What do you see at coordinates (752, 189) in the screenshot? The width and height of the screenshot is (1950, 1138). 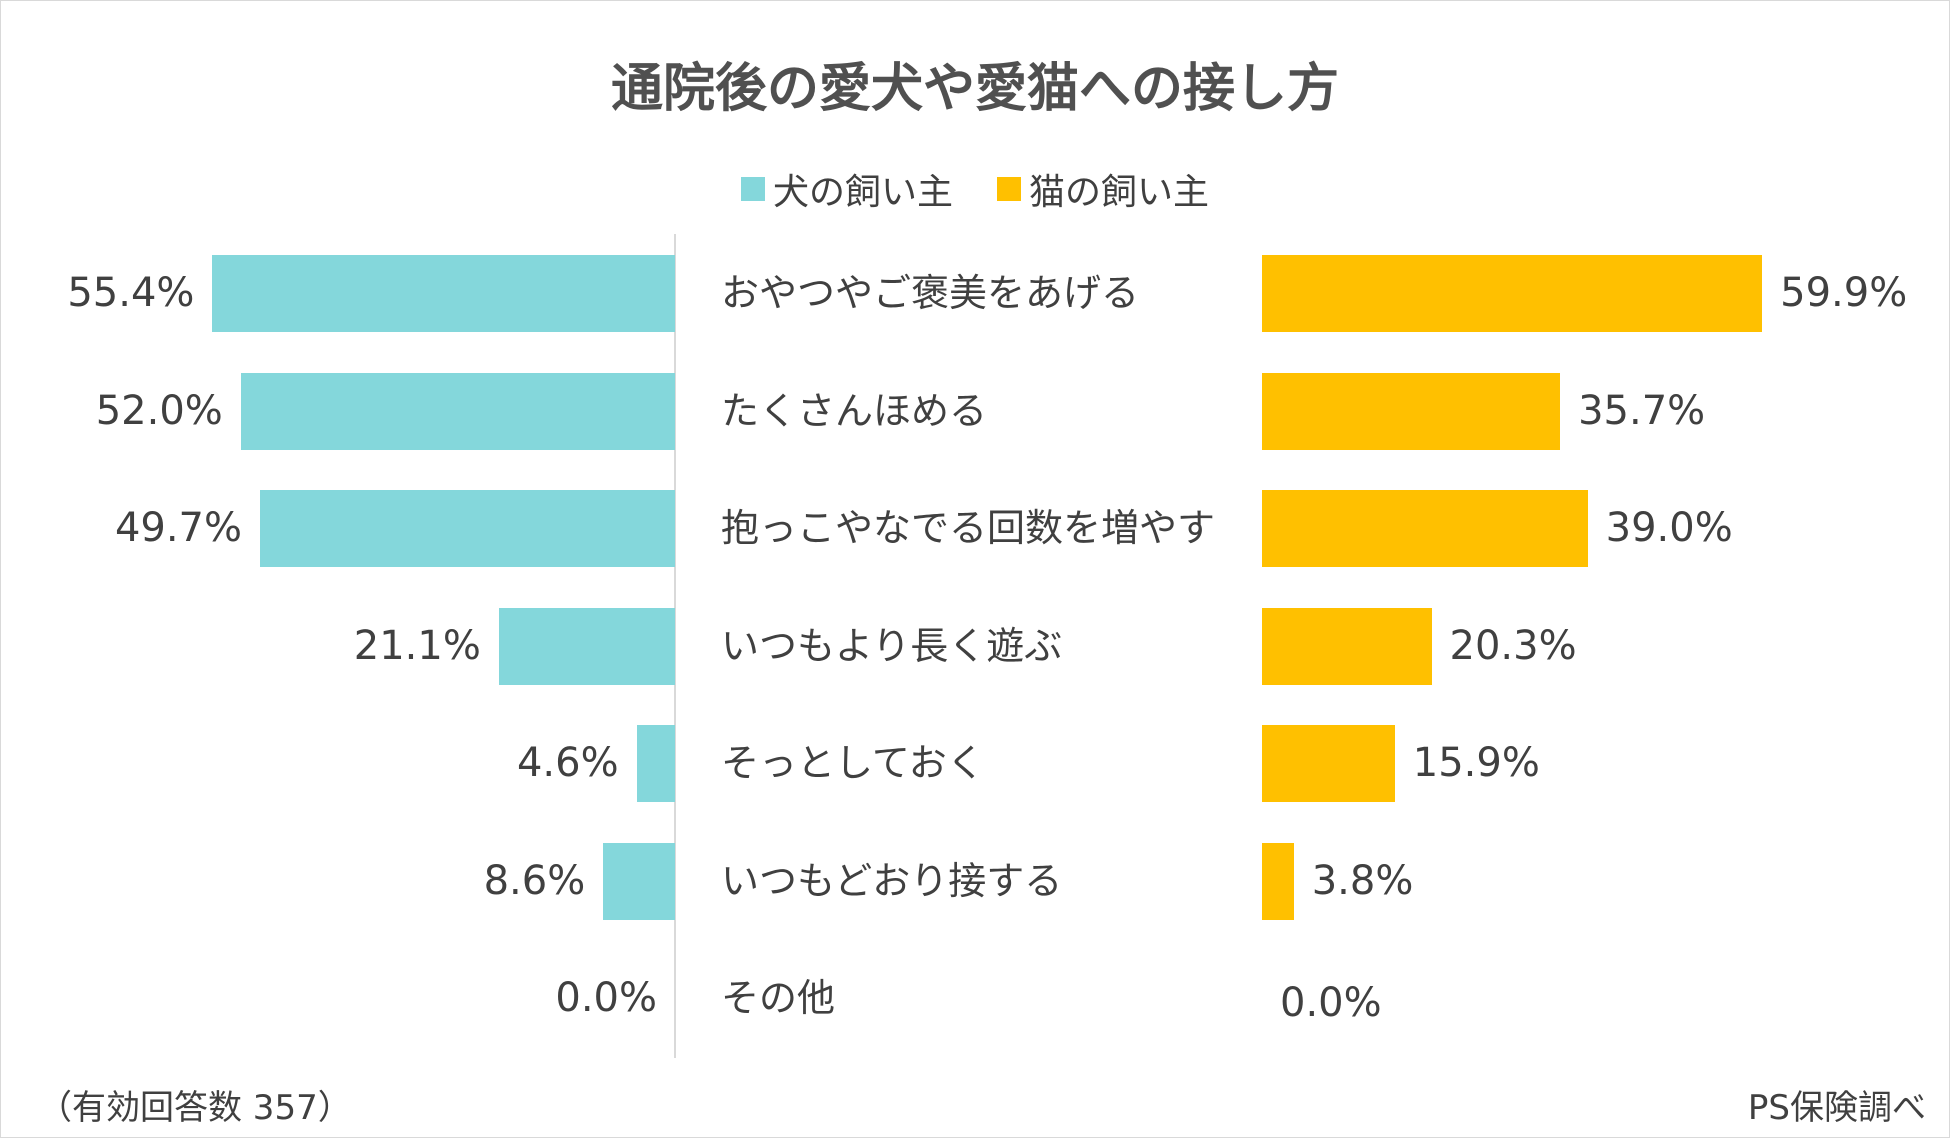 I see `legend-swatch-dog` at bounding box center [752, 189].